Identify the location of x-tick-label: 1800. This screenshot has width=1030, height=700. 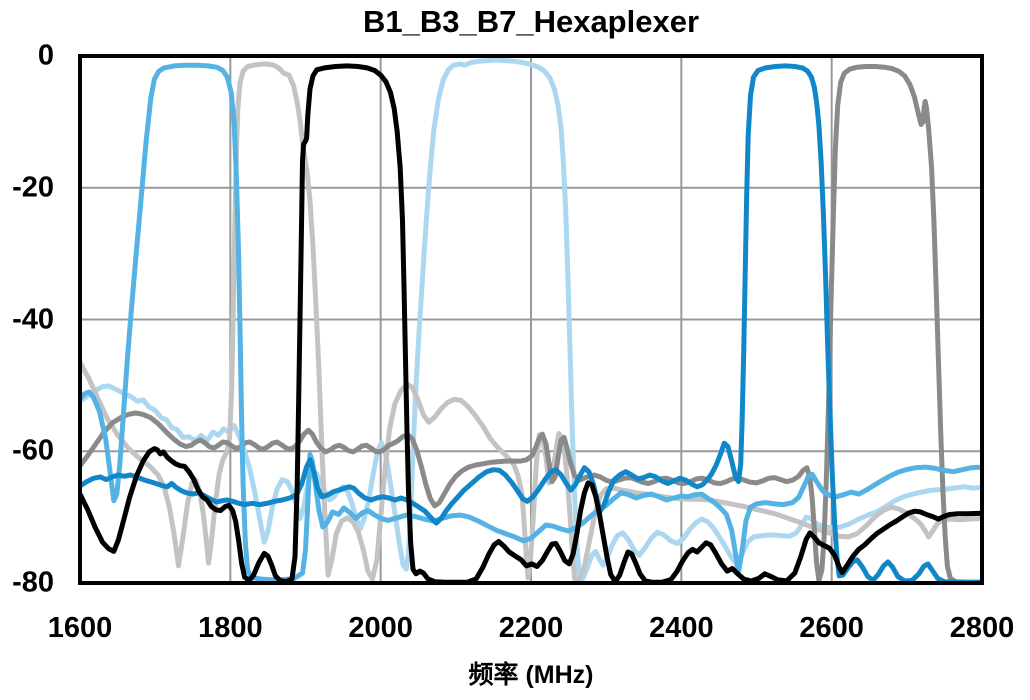
(230, 628).